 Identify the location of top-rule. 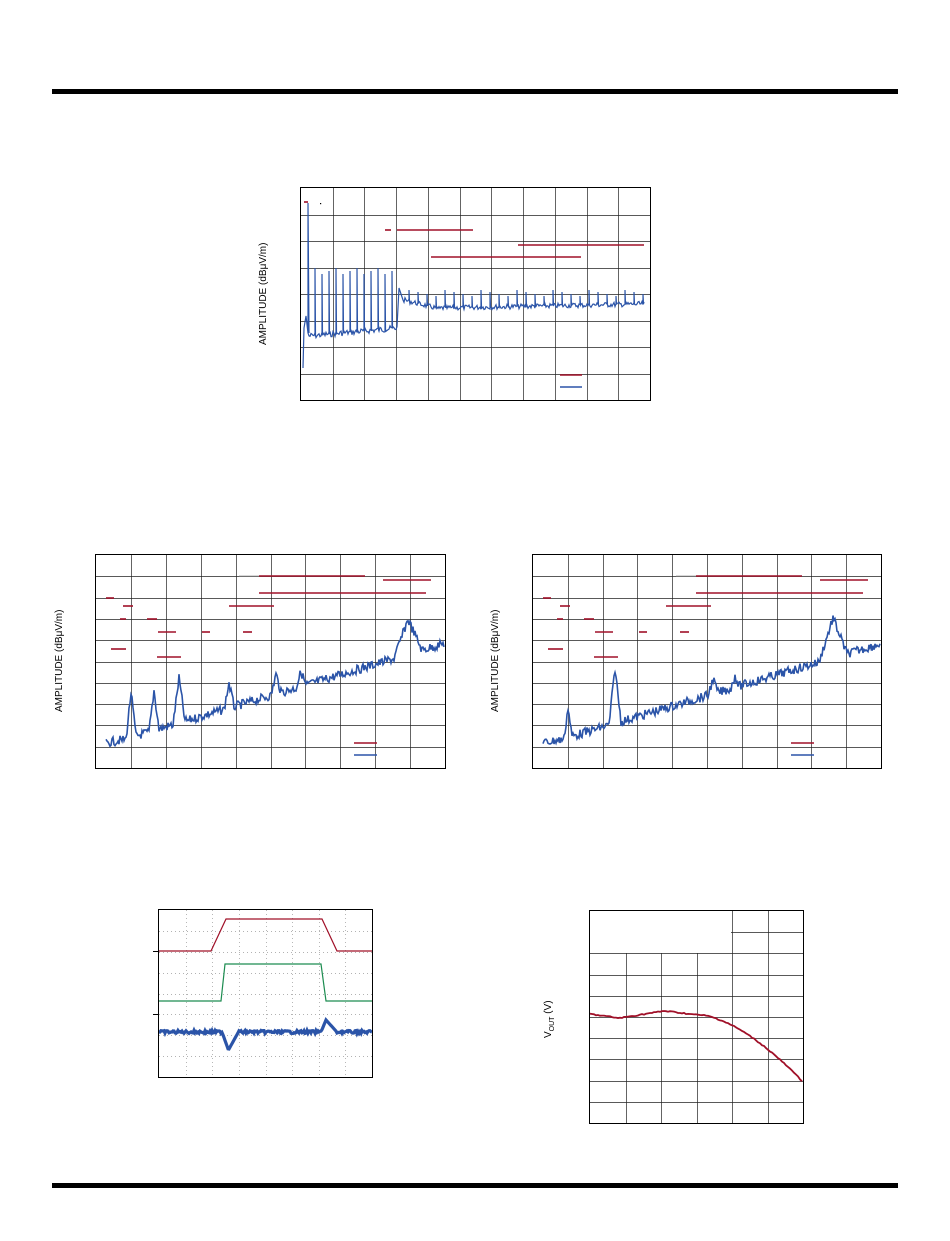
(475, 91).